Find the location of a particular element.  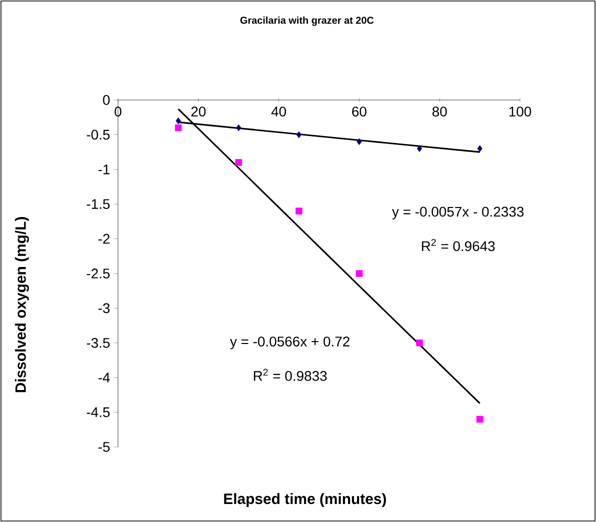

y-tick-label: -2 is located at coordinates (104, 239).